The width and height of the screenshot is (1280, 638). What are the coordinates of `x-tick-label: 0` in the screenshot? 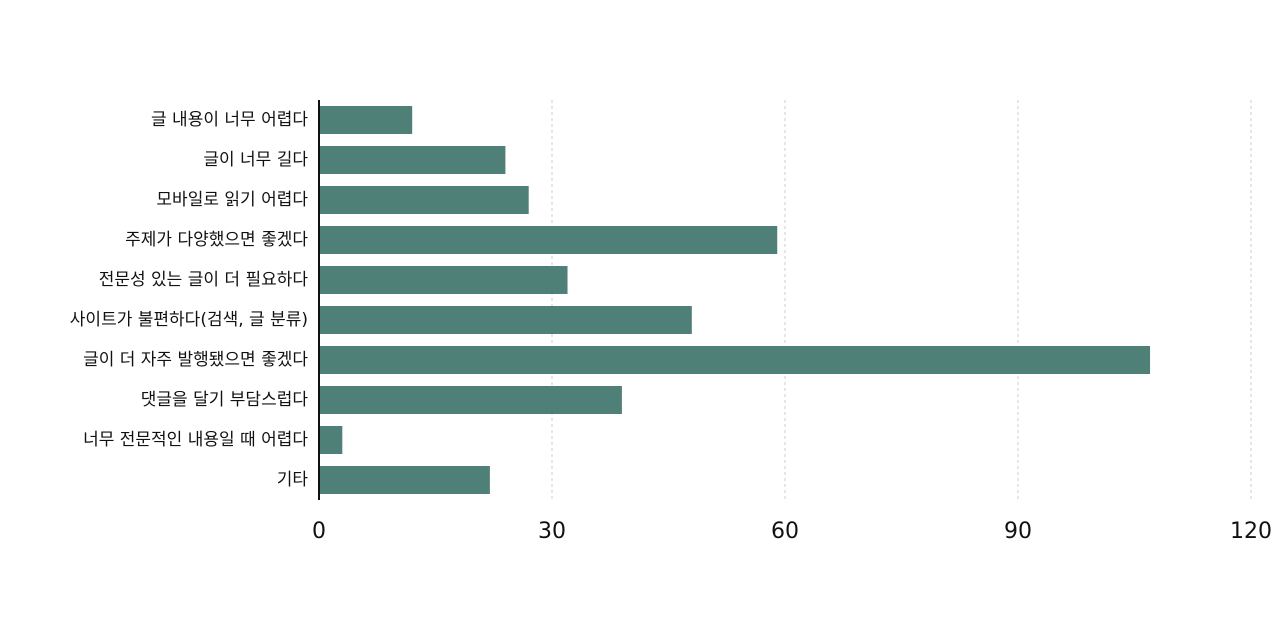 It's located at (319, 531).